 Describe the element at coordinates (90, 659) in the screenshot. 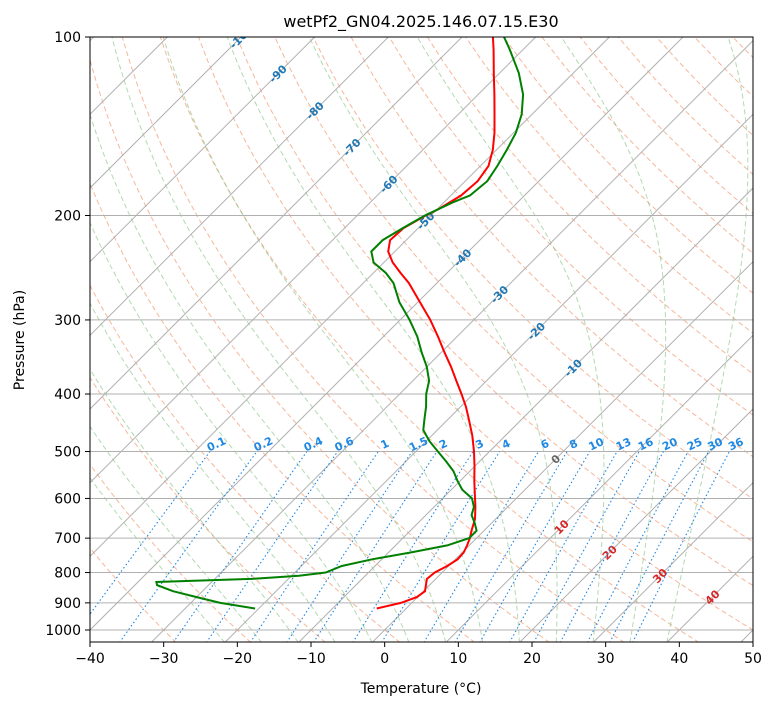

I see `x-tick-label: −40` at that location.